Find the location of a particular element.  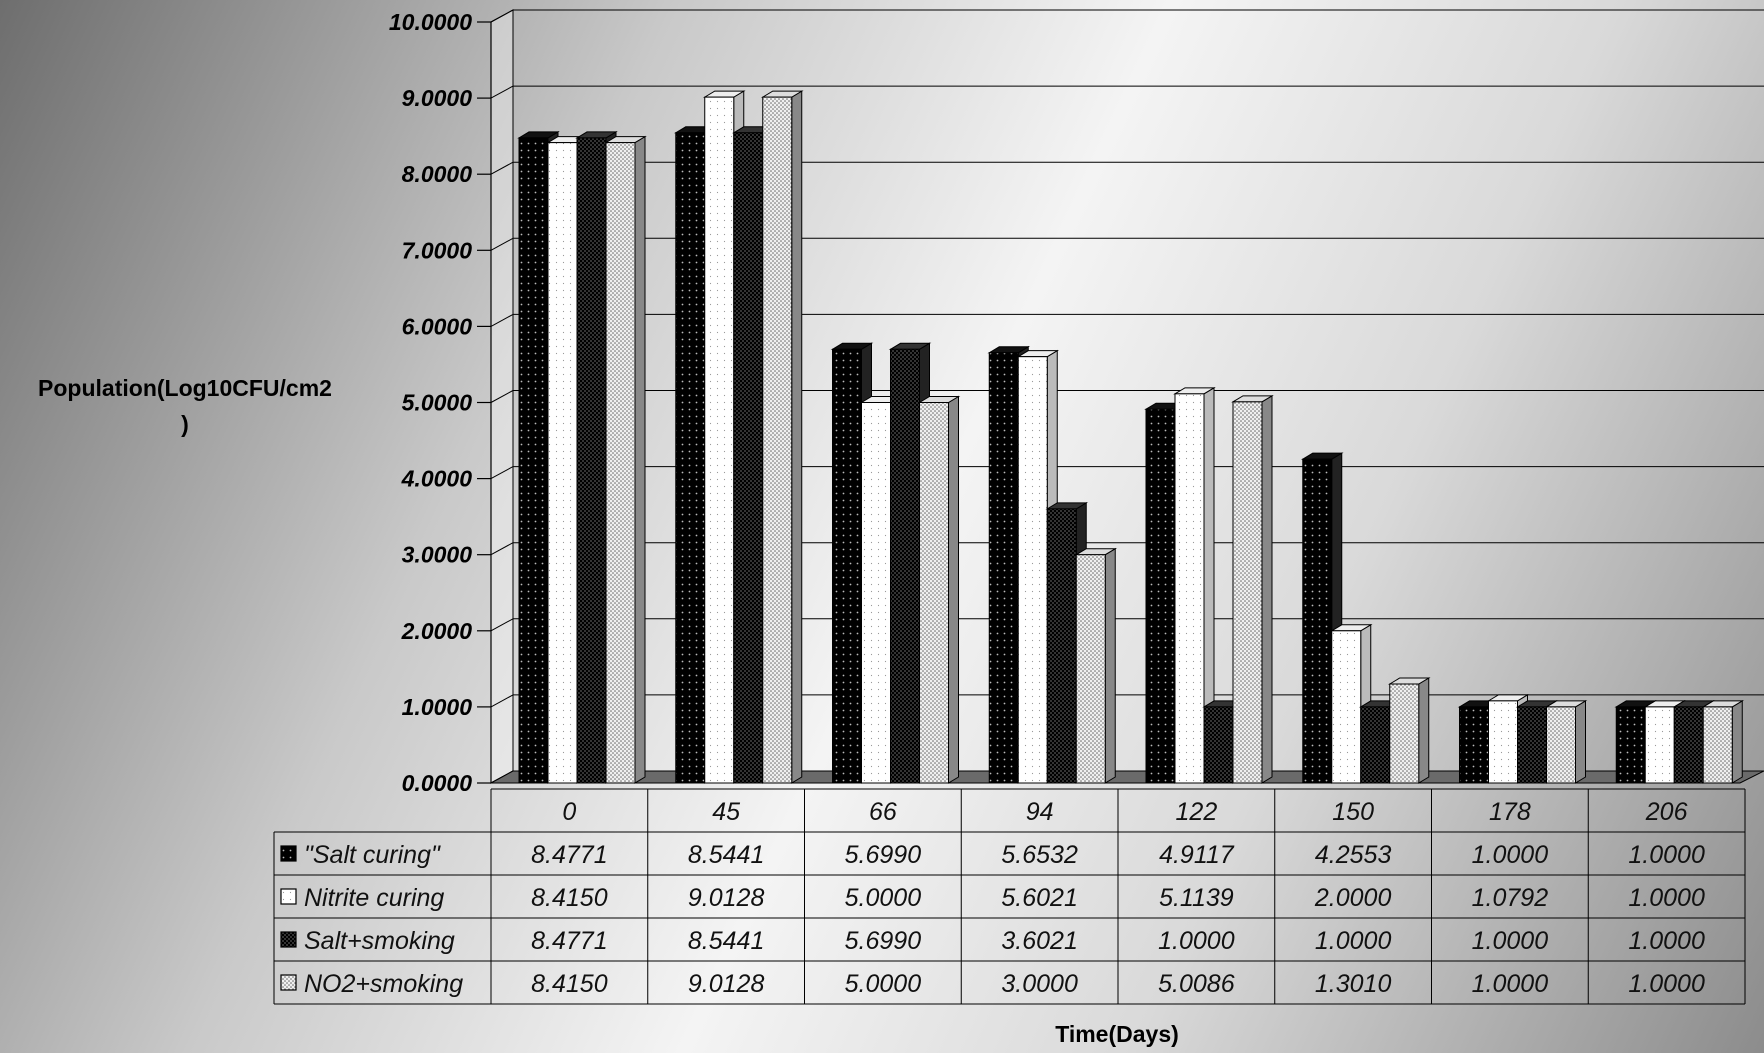

y-axis-label-line1: Population(Log10CFU/cm2 is located at coordinates (185, 388).